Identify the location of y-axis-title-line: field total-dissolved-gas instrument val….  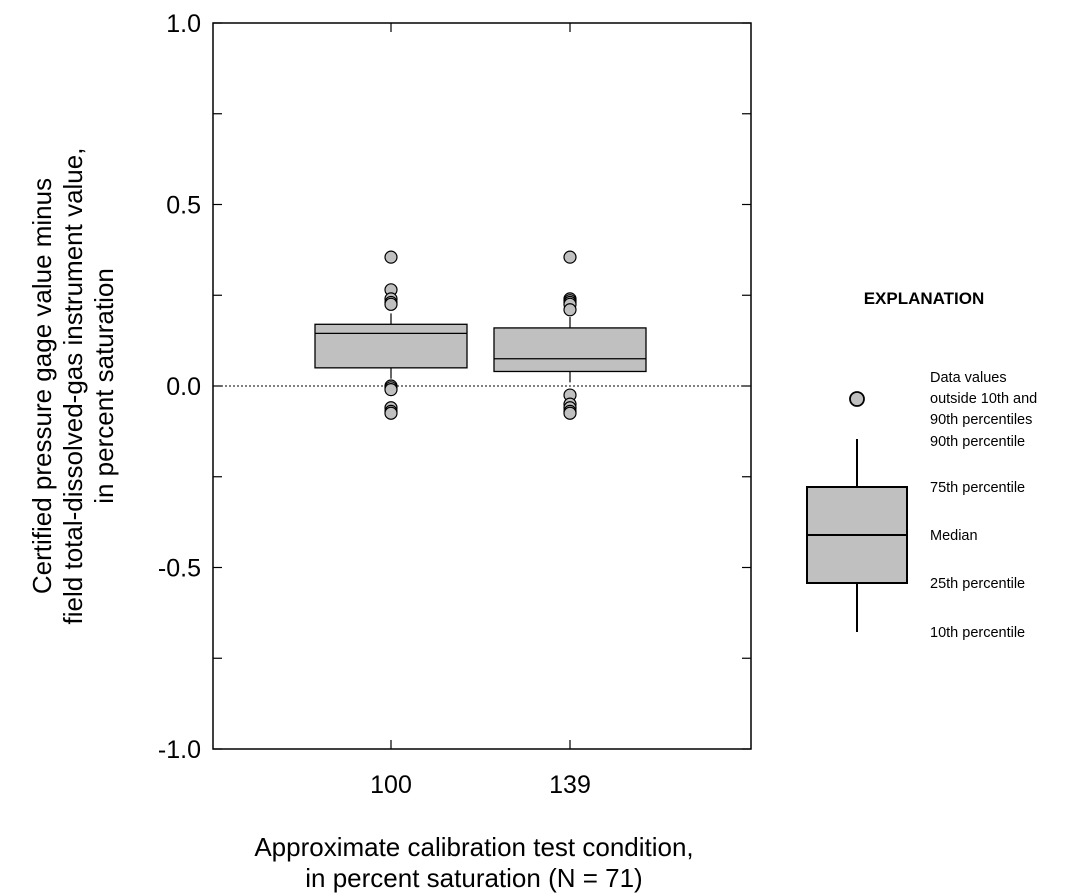
(73, 386).